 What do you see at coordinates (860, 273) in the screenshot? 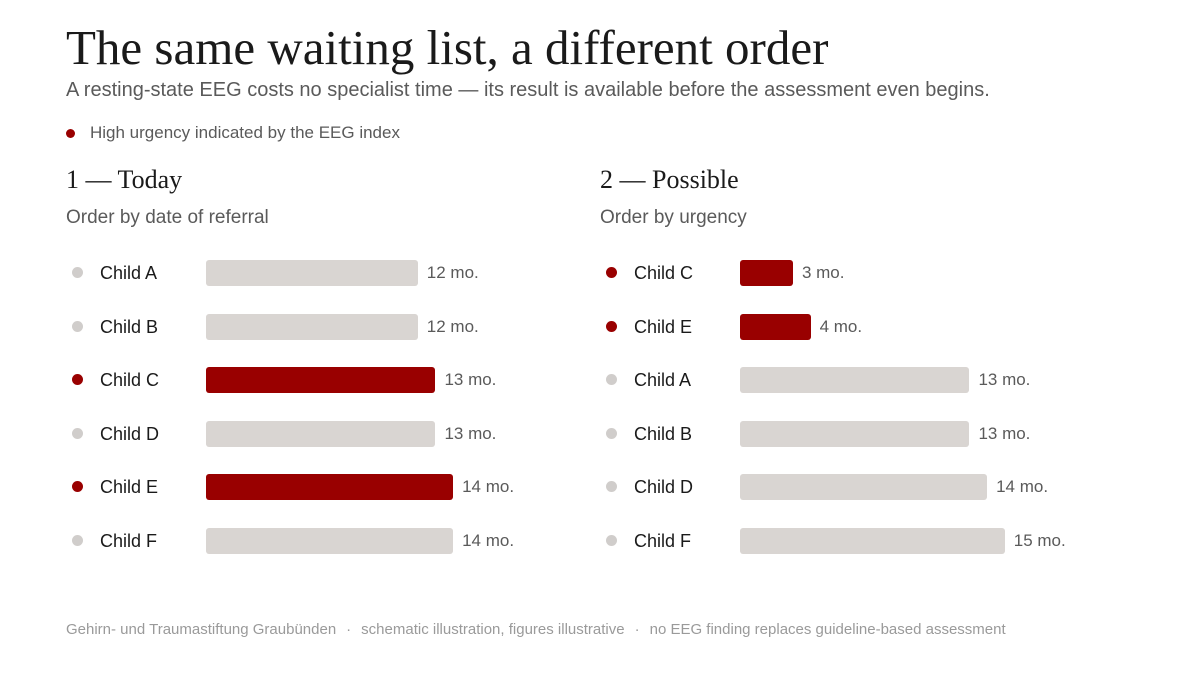
I see `chart-row: Child C 3 mo.` at bounding box center [860, 273].